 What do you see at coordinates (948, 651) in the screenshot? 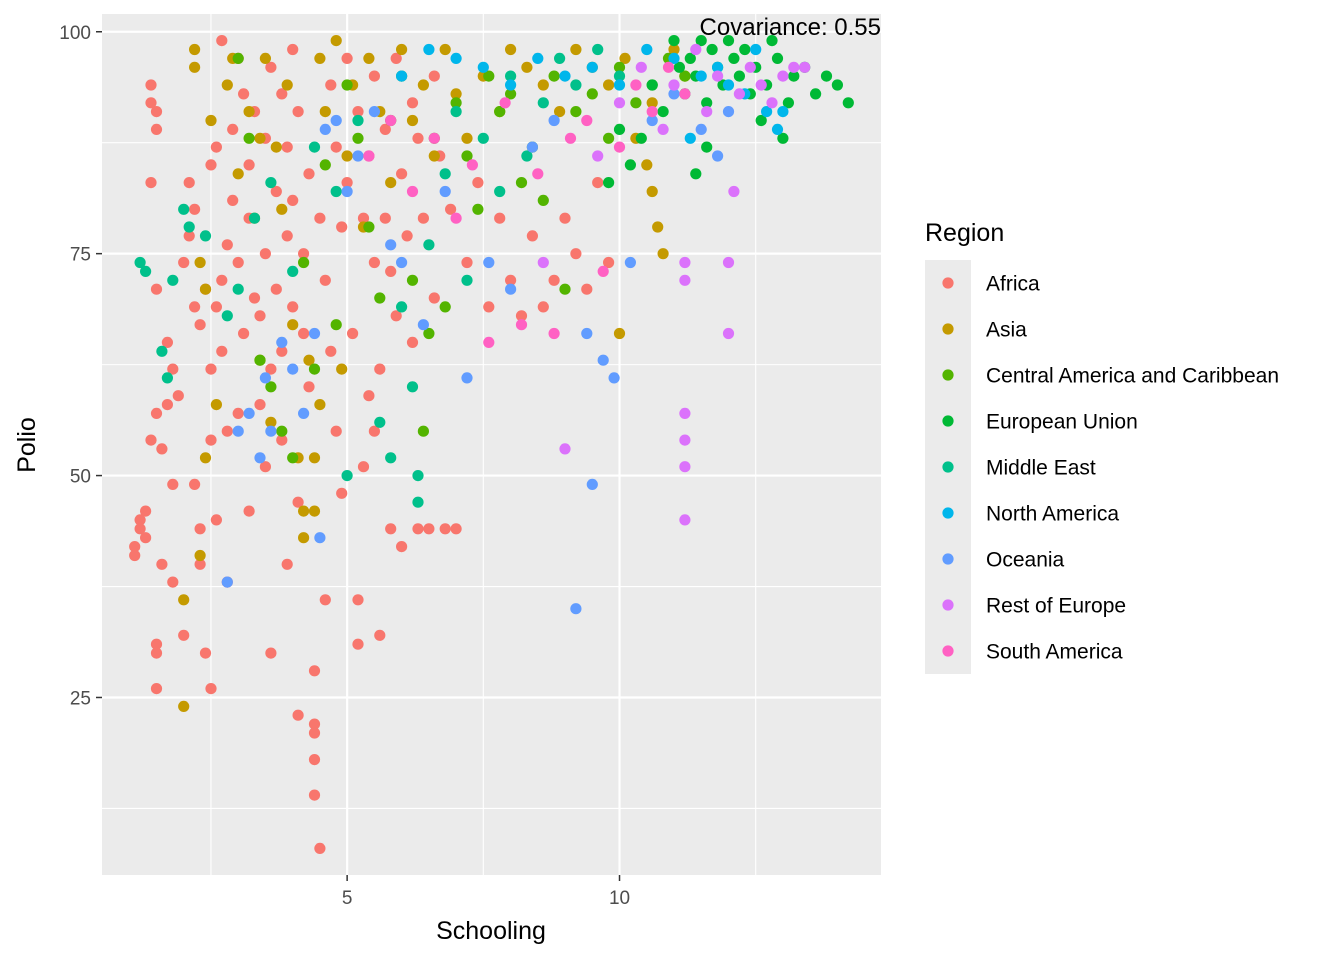
I see `legend-key-south-america` at bounding box center [948, 651].